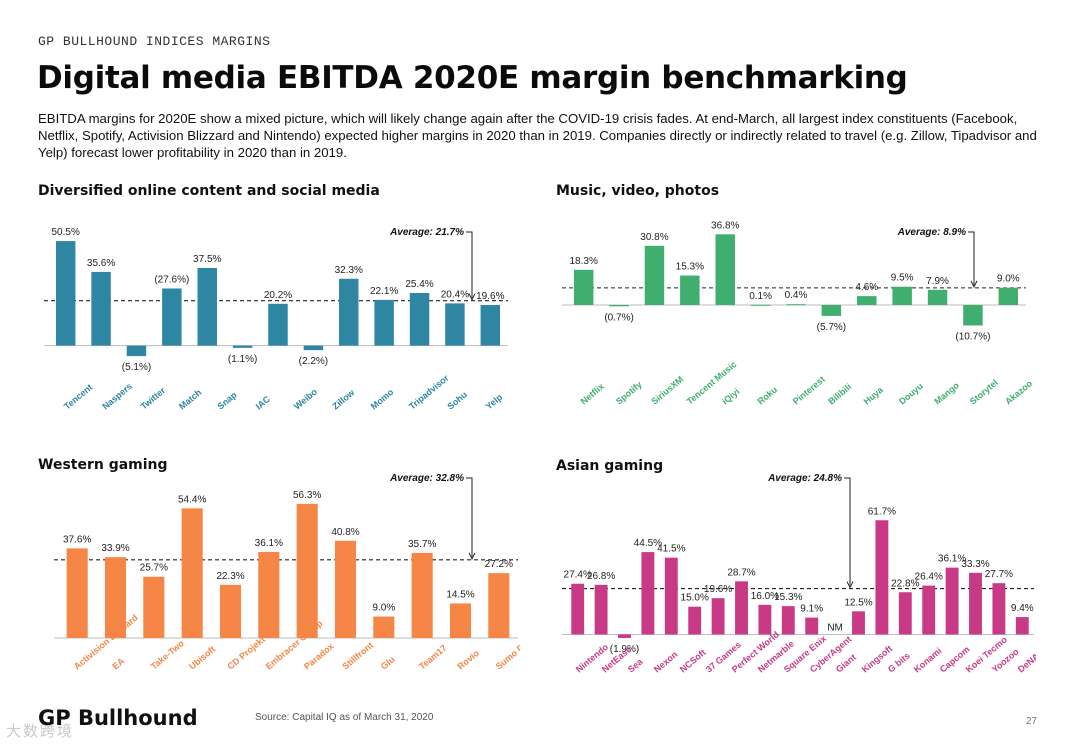  Describe the element at coordinates (192, 499) in the screenshot. I see `data-label: 54.4%` at that location.